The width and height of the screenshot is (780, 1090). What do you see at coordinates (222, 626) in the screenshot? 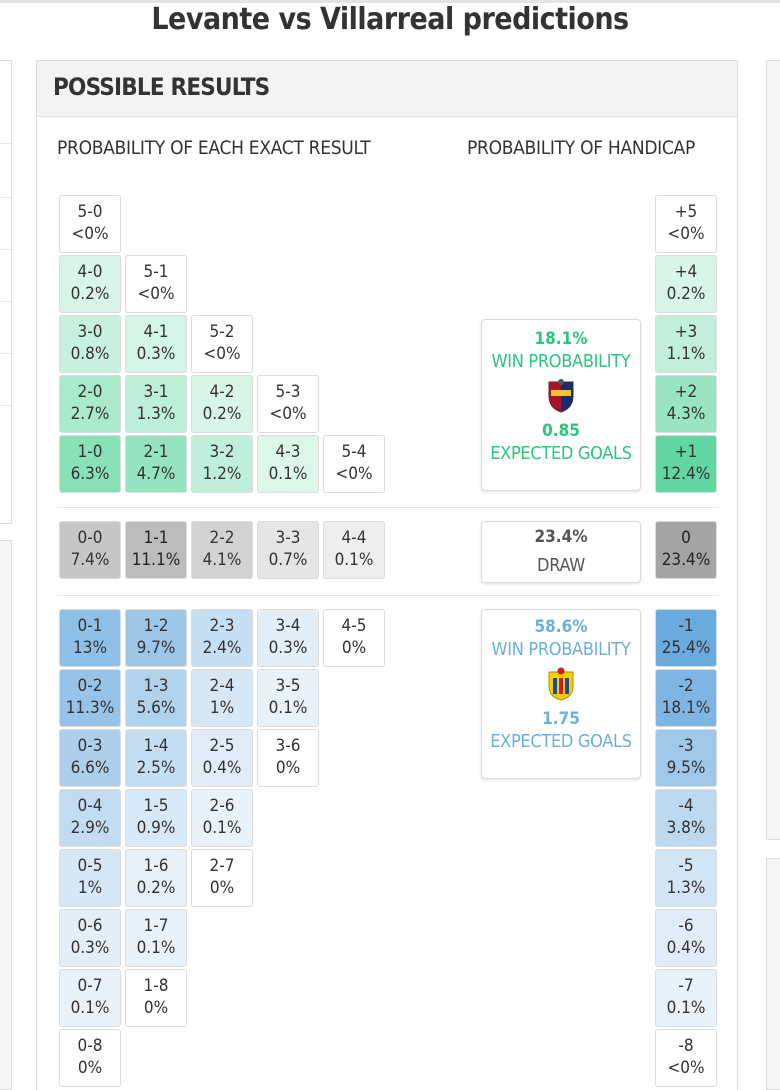
I see `score-label: 2-3` at bounding box center [222, 626].